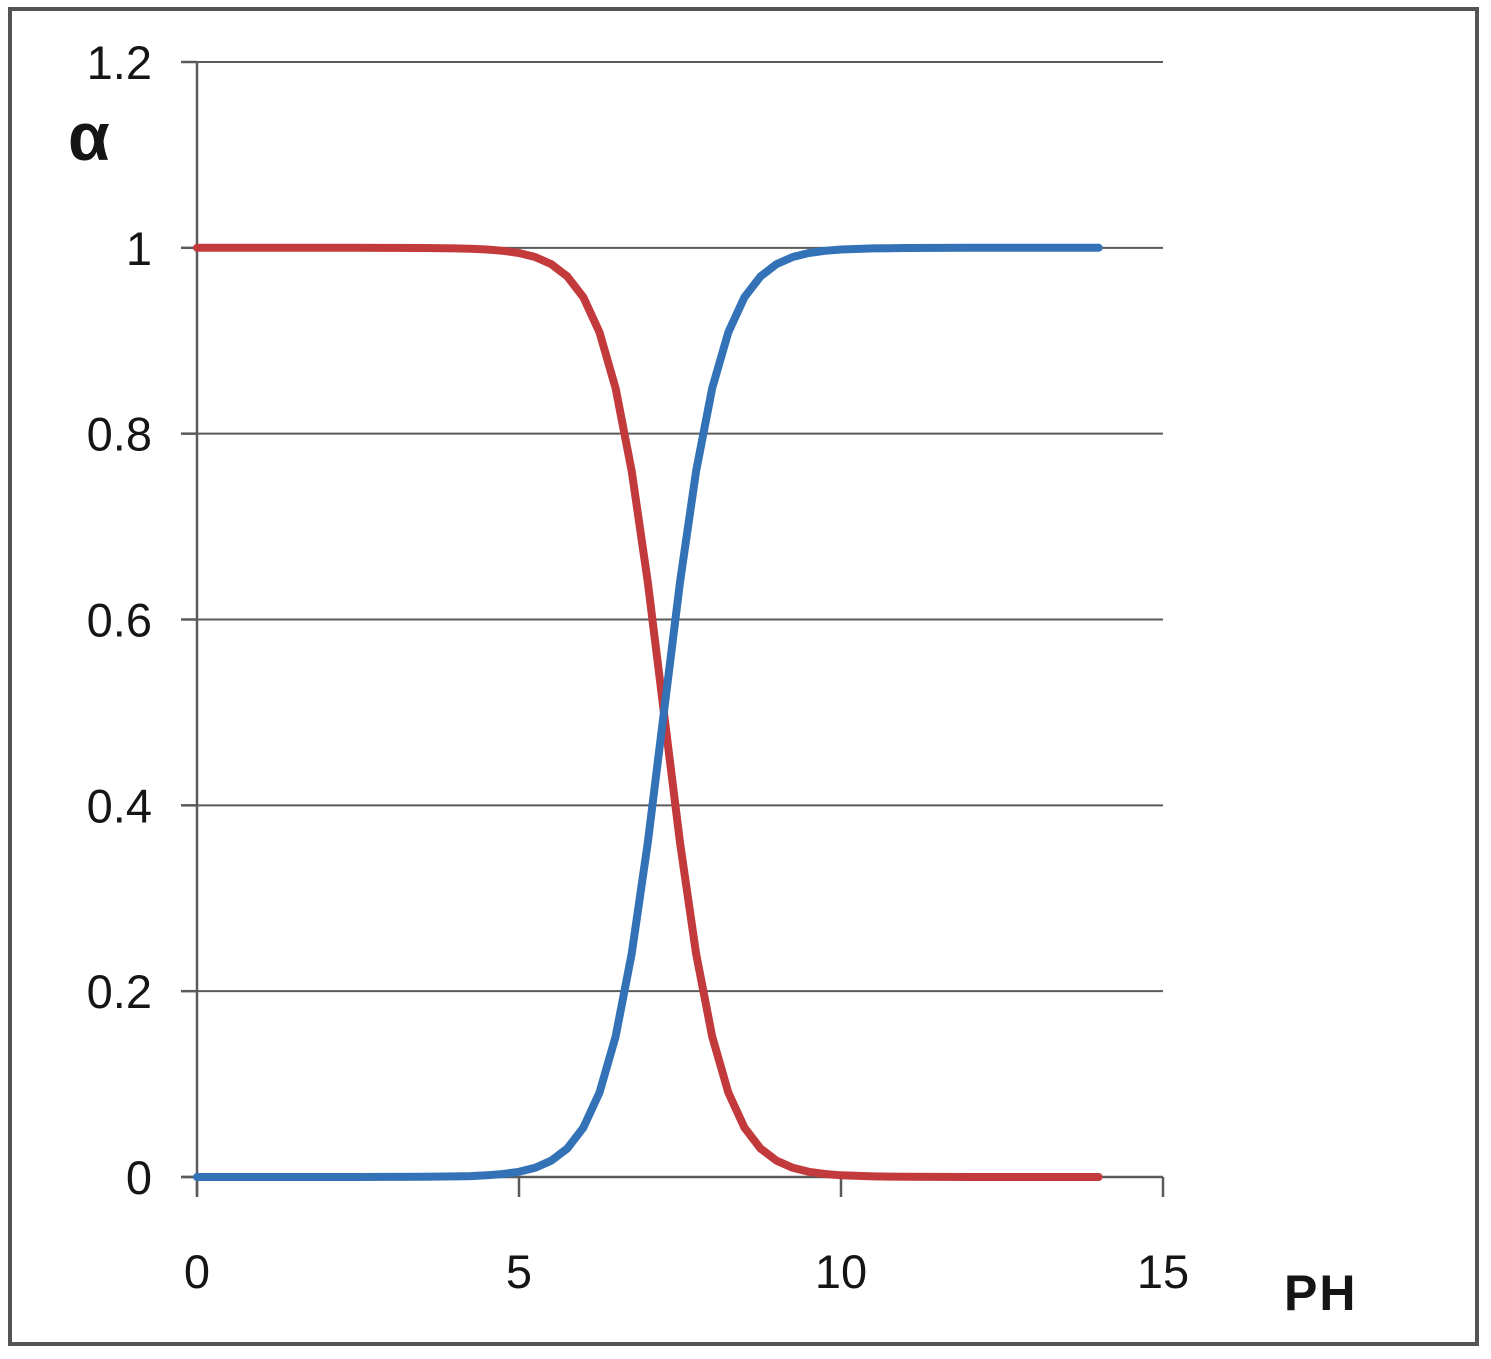  What do you see at coordinates (1163, 1271) in the screenshot?
I see `x-tick-label: 15` at bounding box center [1163, 1271].